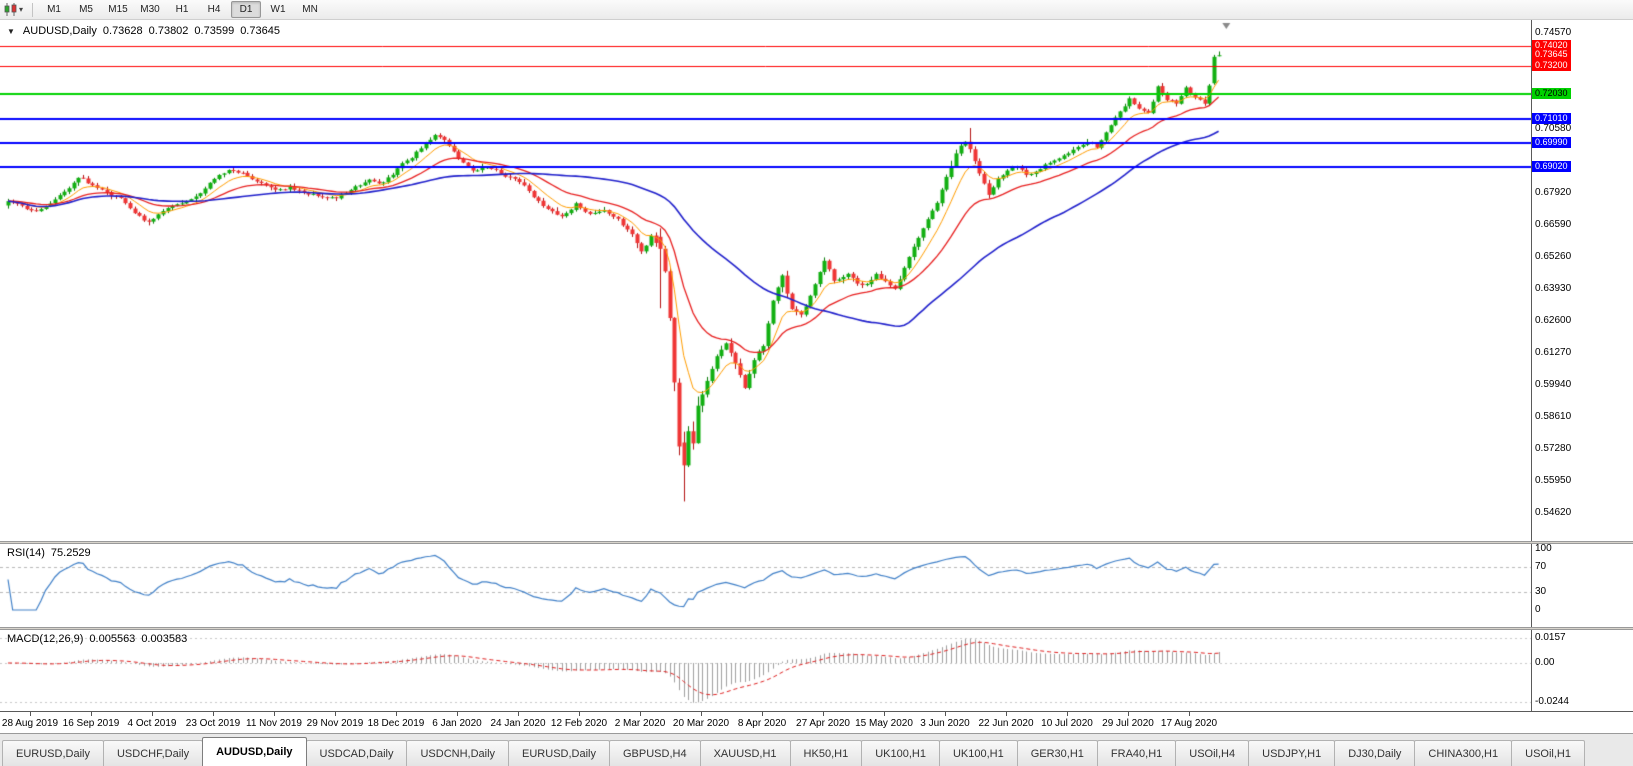  I want to click on rsi-tick-0: 0, so click(1538, 609).